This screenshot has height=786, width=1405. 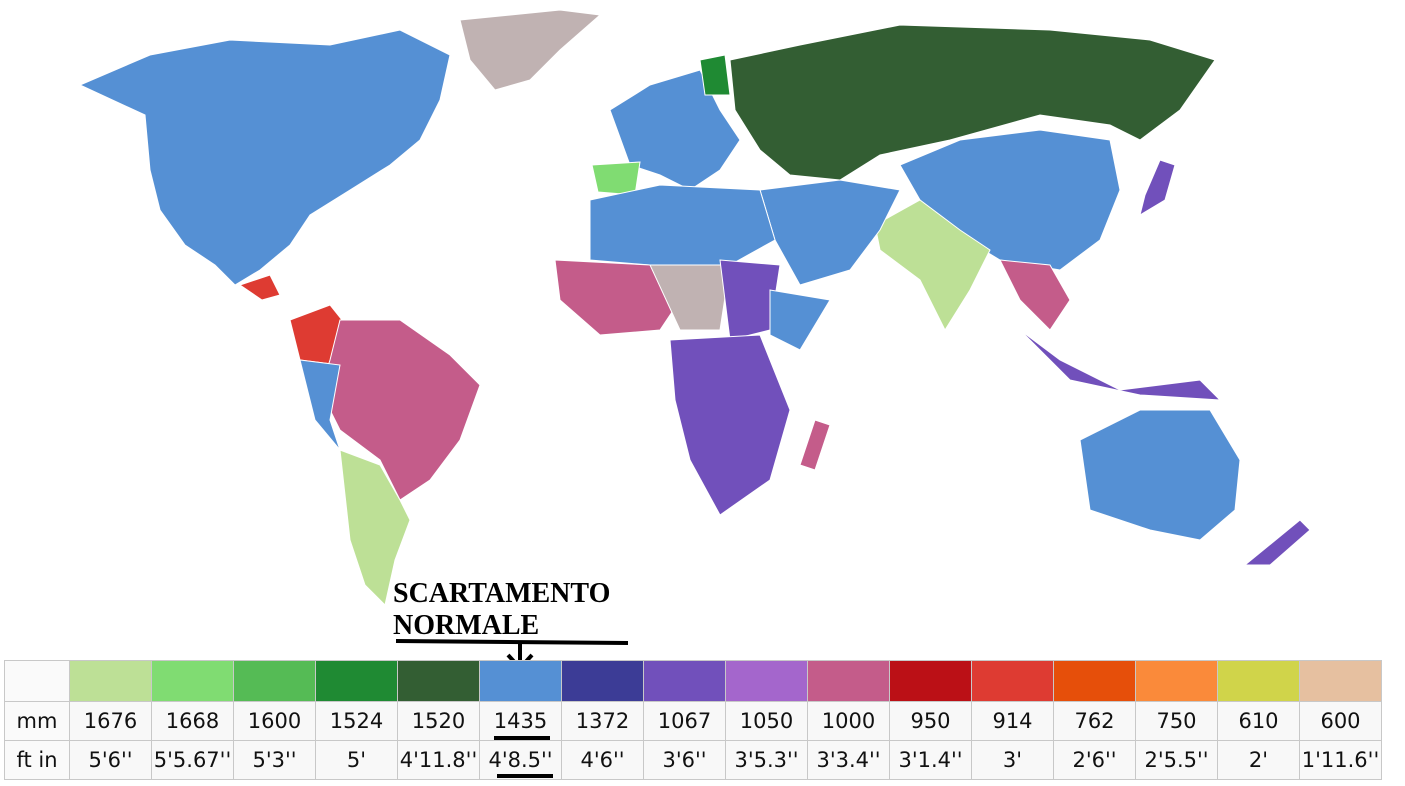 What do you see at coordinates (1160, 475) in the screenshot?
I see `australia` at bounding box center [1160, 475].